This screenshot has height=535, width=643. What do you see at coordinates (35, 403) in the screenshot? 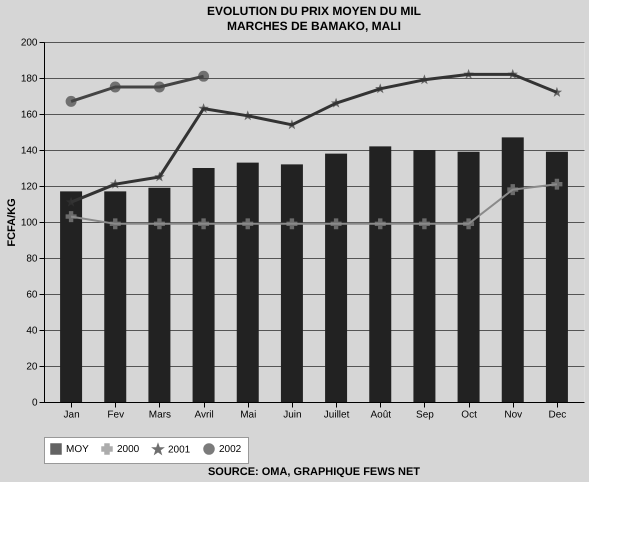
I see `y-tick-label: 0` at bounding box center [35, 403].